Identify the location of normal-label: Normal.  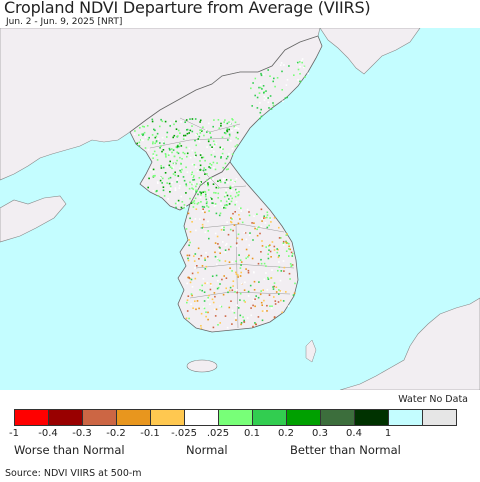
(207, 450).